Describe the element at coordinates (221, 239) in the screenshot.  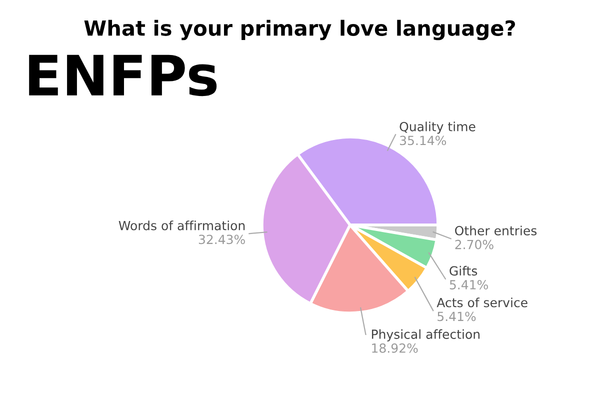
I see `data-label: 32.43%` at that location.